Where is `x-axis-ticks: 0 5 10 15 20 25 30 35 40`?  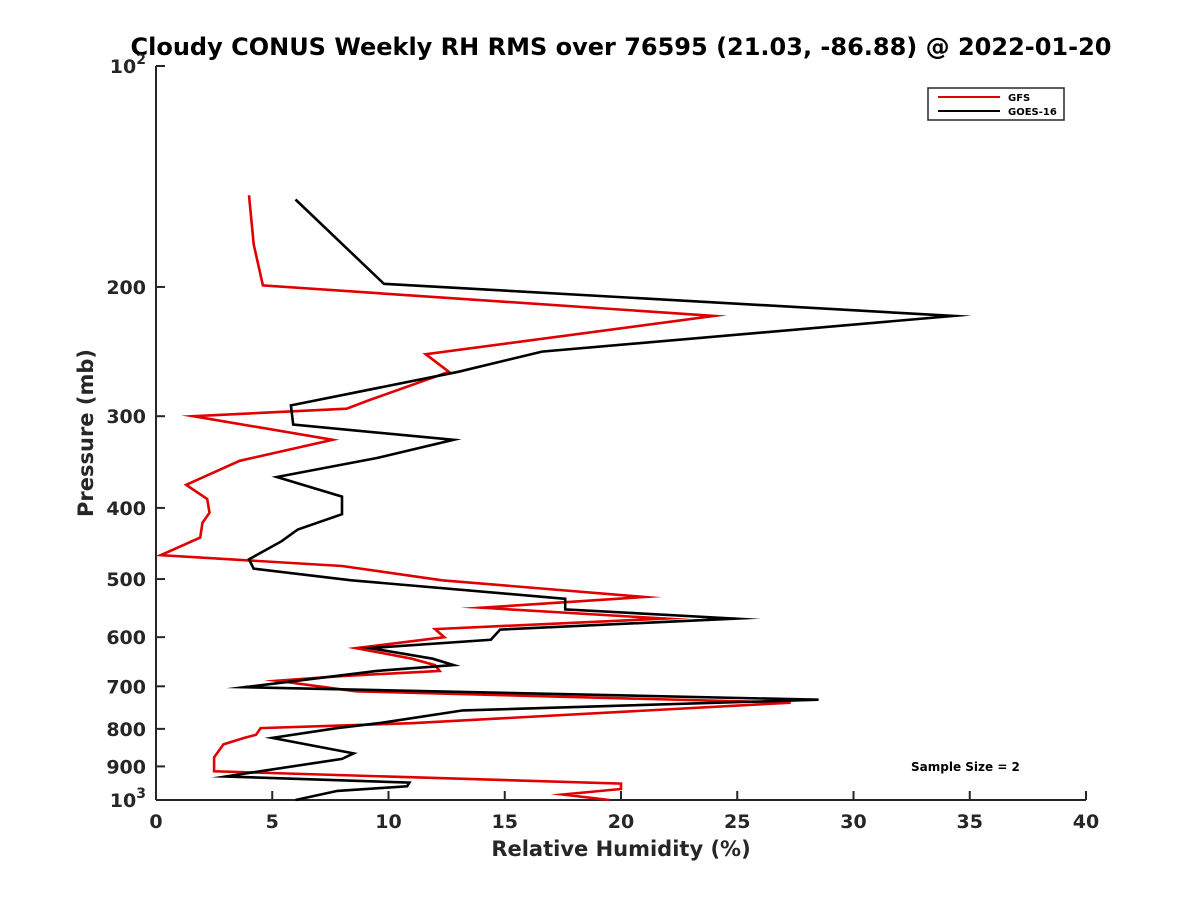 x-axis-ticks: 0 5 10 15 20 25 30 35 40 is located at coordinates (624, 812).